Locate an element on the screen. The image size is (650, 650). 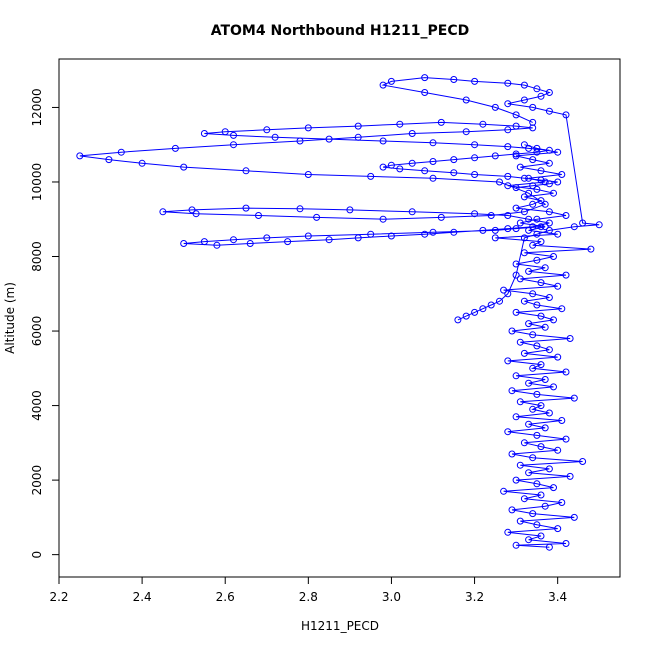
y-tick-label: 4000 is located at coordinates (37, 405).